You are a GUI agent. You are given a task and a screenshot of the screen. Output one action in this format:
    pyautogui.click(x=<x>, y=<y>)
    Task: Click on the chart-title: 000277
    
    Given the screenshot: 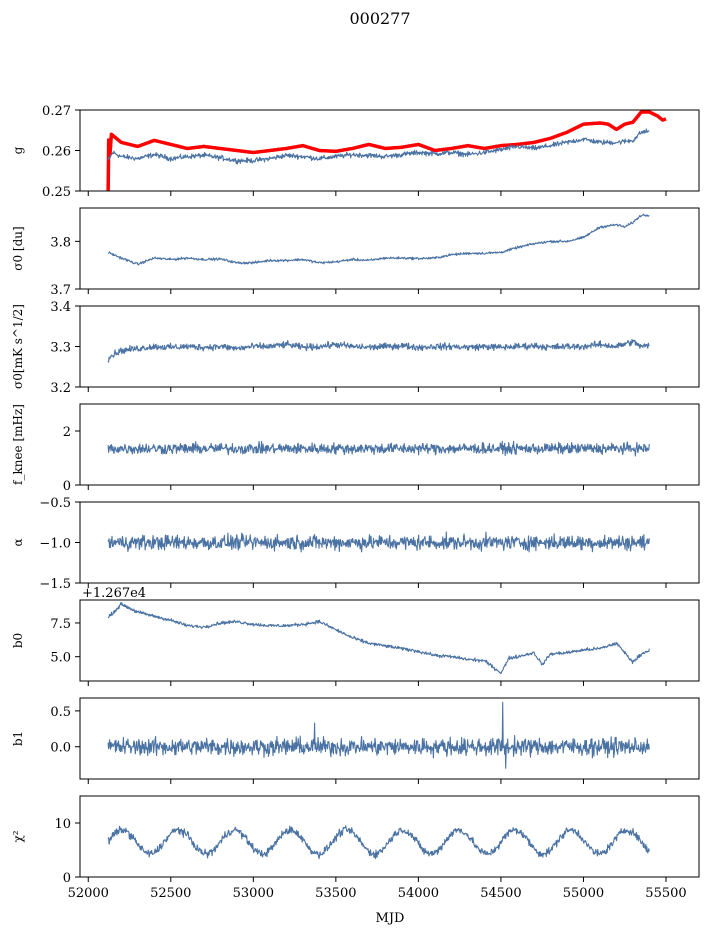 What is the action you would take?
    pyautogui.click(x=379, y=18)
    